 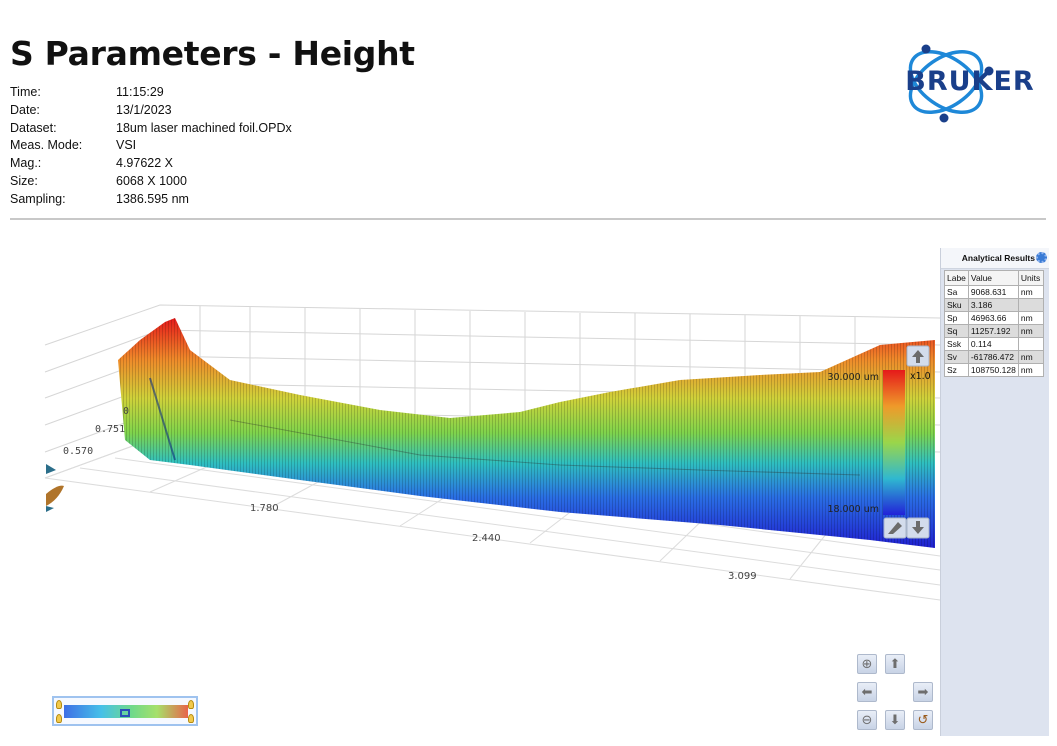 I want to click on meta-row-sampling: Sampling: 1386.595 nm, so click(x=151, y=200).